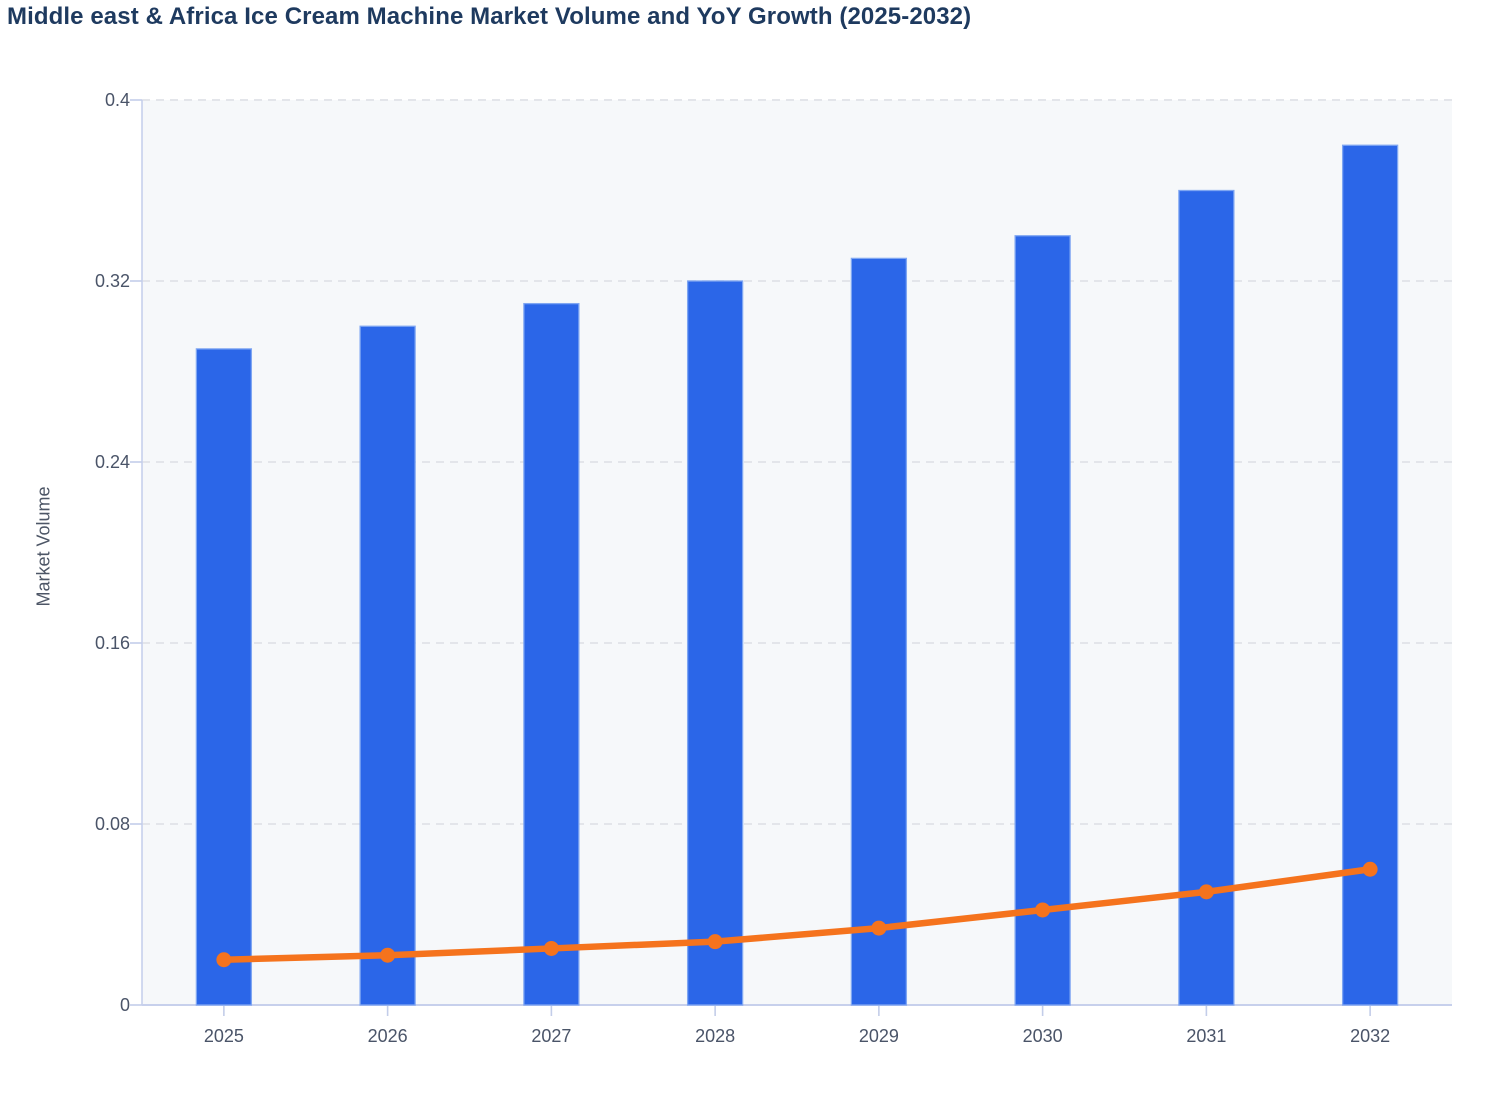 Image resolution: width=1508 pixels, height=1120 pixels. Describe the element at coordinates (388, 955) in the screenshot. I see `line-point-2026` at that location.